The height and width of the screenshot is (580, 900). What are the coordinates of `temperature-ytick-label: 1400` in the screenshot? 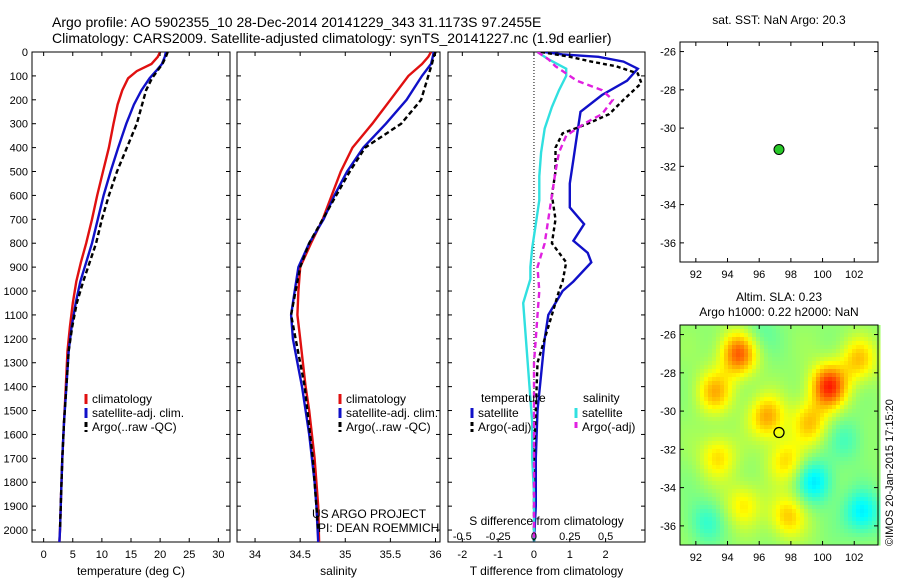 It's located at (16, 388).